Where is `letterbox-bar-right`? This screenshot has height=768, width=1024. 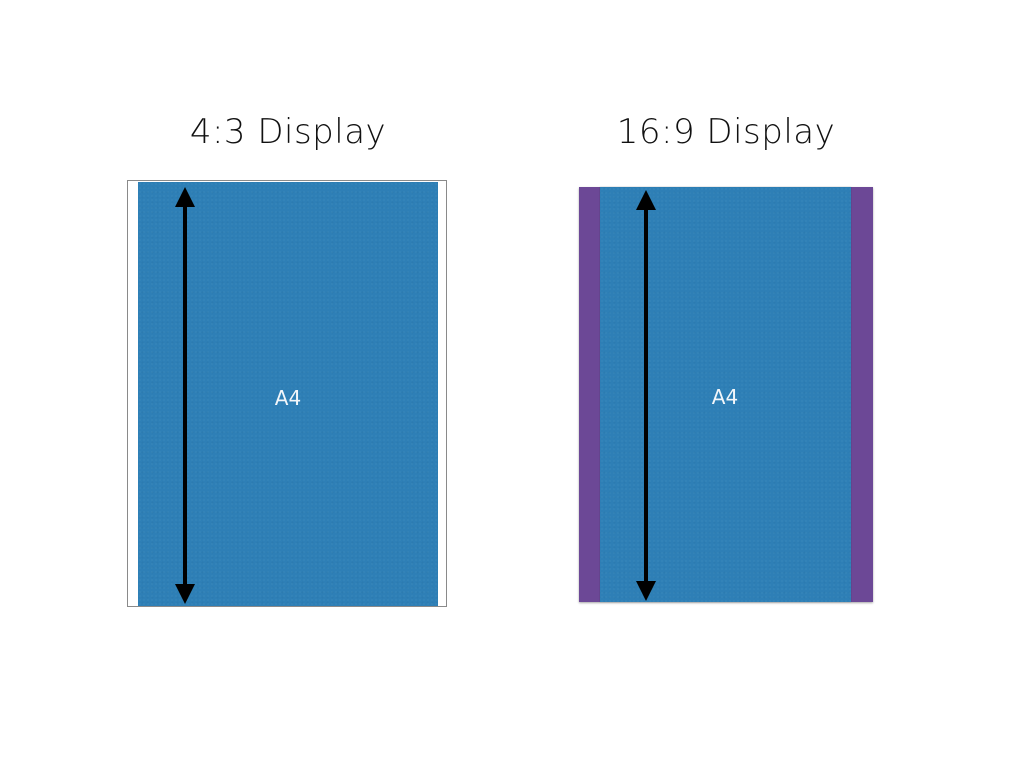
letterbox-bar-right is located at coordinates (862, 394).